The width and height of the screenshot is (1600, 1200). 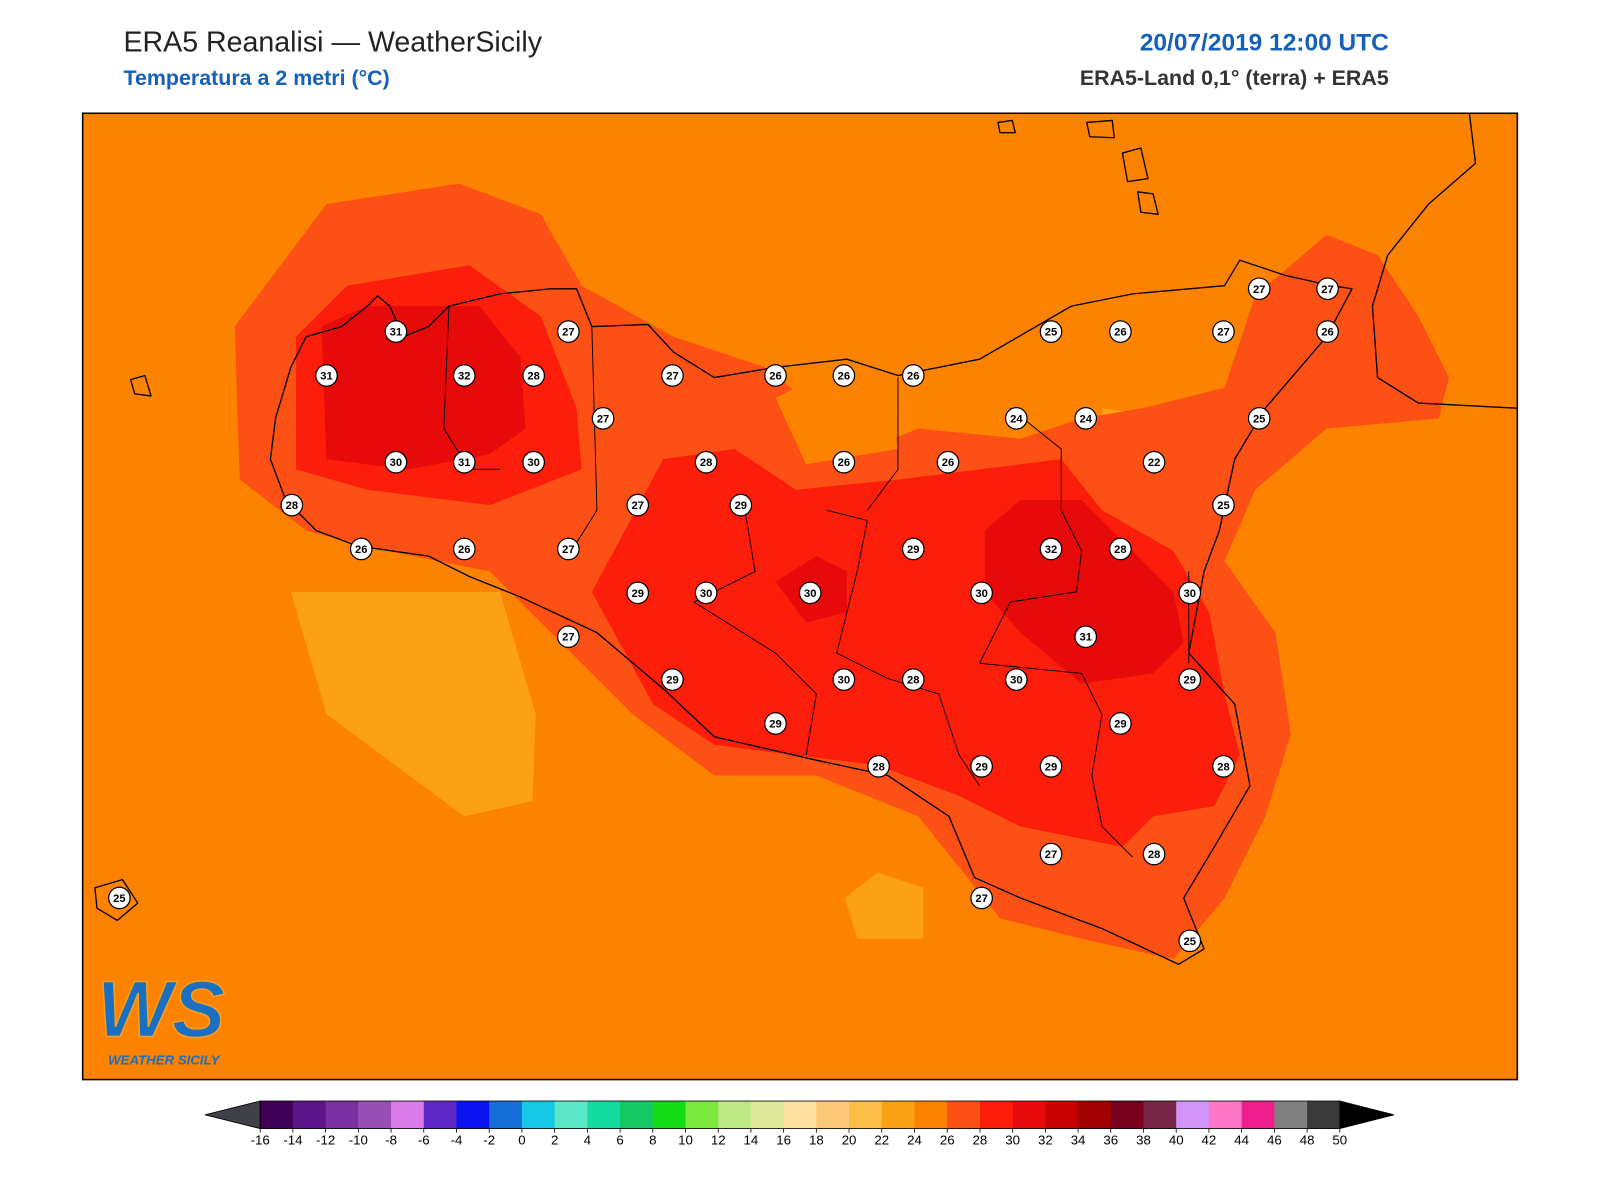 What do you see at coordinates (1143, 1139) in the screenshot?
I see `colorbar-tick-label: 38` at bounding box center [1143, 1139].